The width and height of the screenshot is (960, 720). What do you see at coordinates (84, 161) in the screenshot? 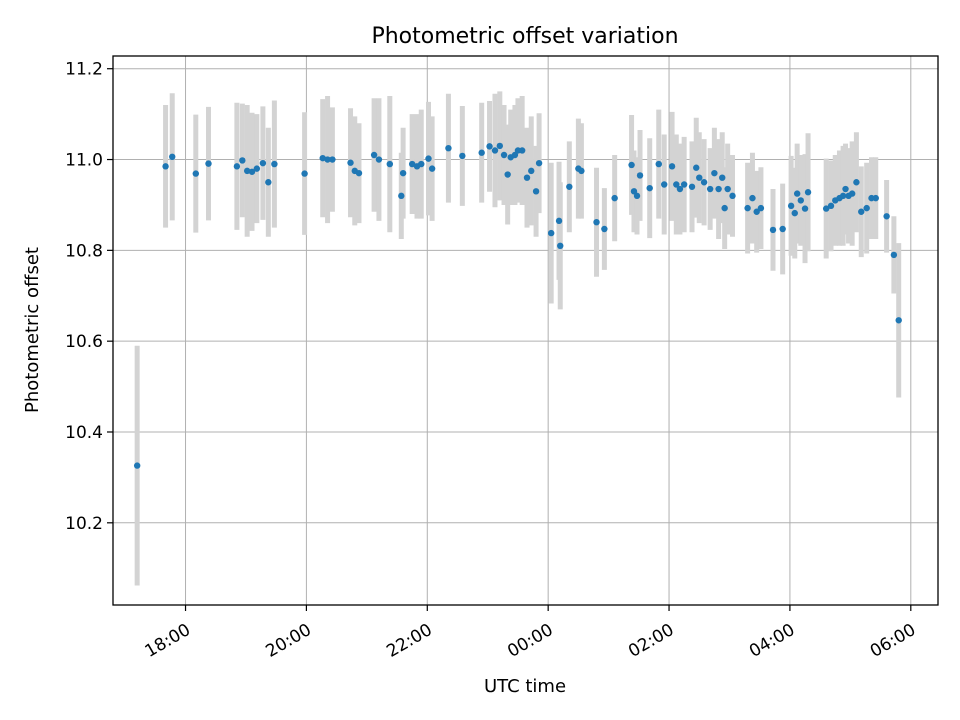
I see `y-tick-label: 11.0` at bounding box center [84, 161].